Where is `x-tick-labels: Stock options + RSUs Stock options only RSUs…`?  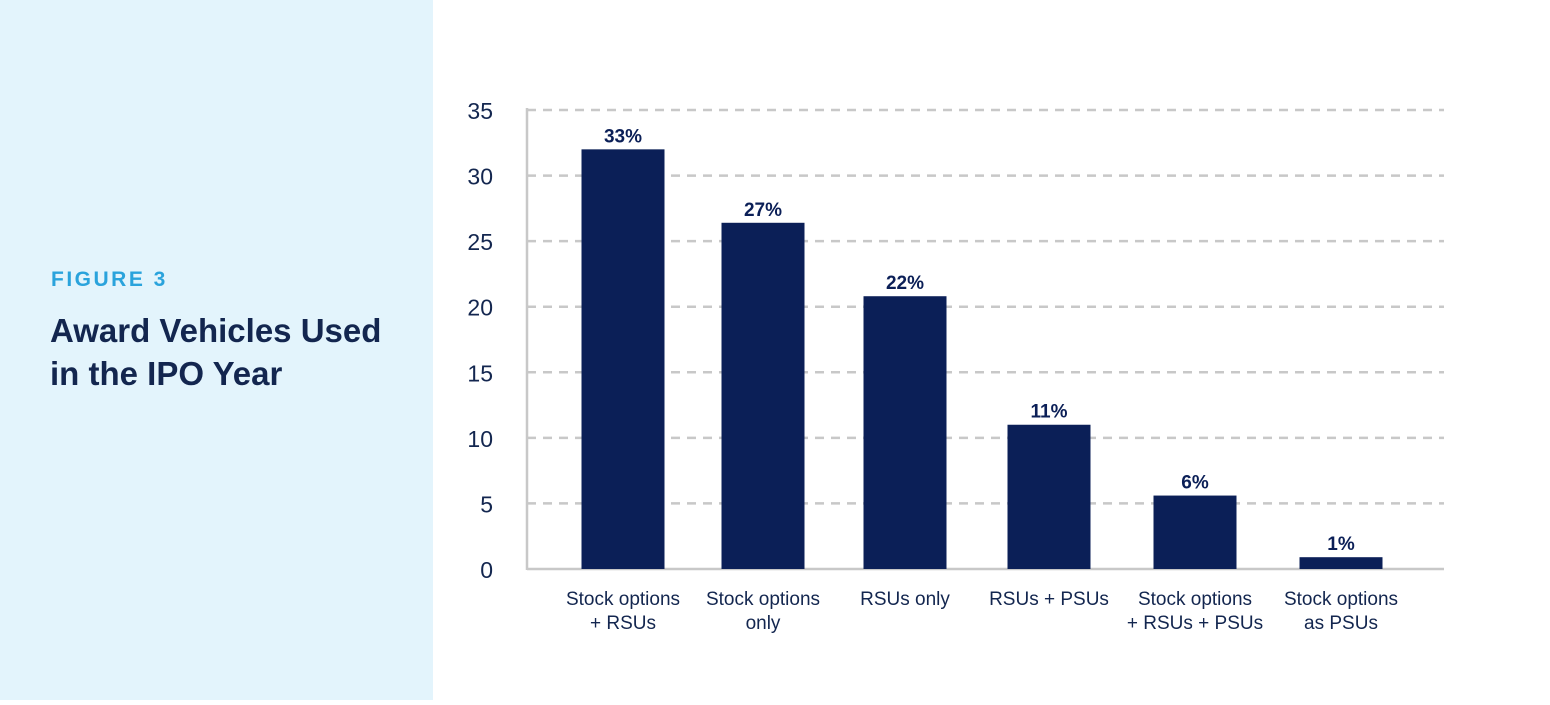
x-tick-labels: Stock options + RSUs Stock options only RSUs… is located at coordinates (982, 611).